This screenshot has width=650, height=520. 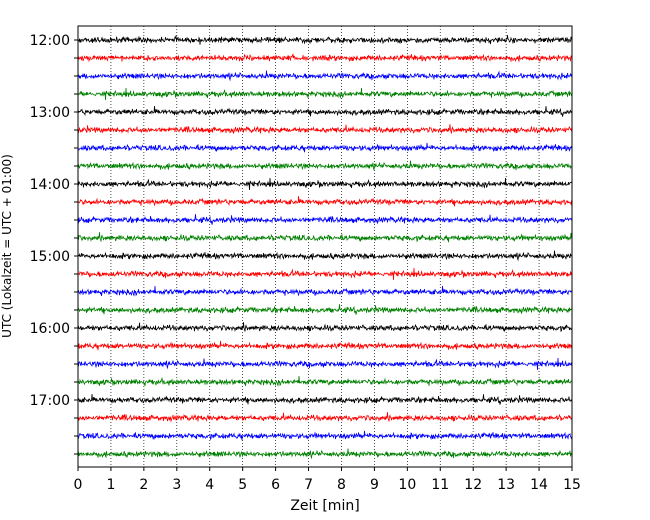 I want to click on x-axis-label: Zeit [min], so click(x=324, y=506).